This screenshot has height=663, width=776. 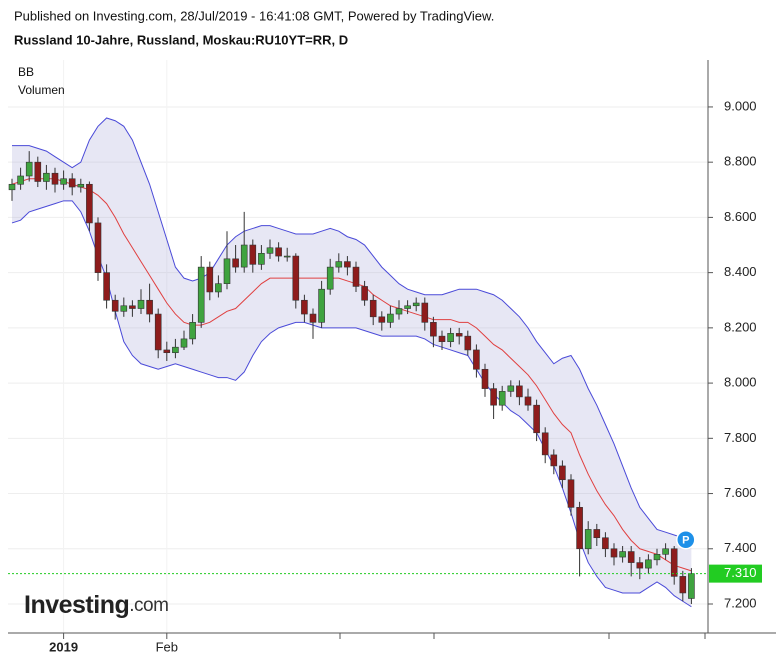 What do you see at coordinates (740, 437) in the screenshot?
I see `y-tick-label: 7.800` at bounding box center [740, 437].